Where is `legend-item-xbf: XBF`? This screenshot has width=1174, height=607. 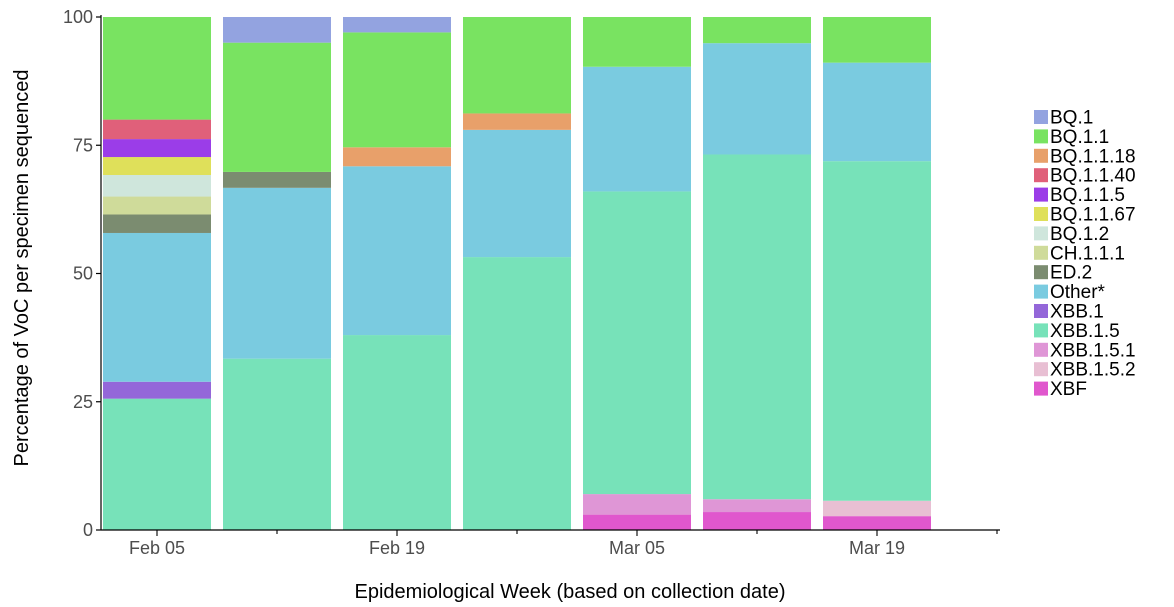 legend-item-xbf: XBF is located at coordinates (1060, 389).